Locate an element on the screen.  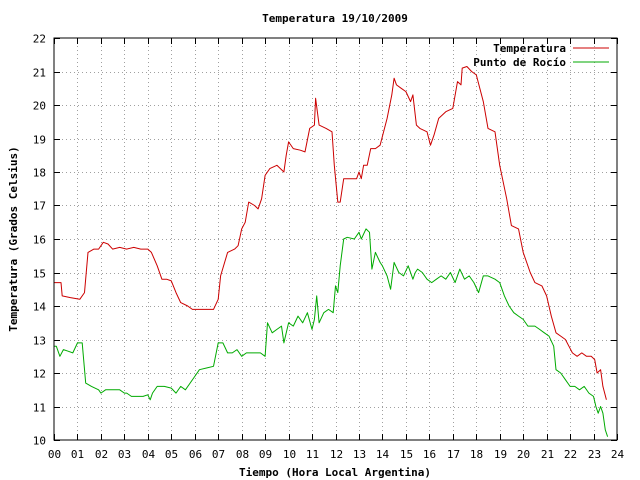
y-tick-label: 11 is located at coordinates (39, 408).